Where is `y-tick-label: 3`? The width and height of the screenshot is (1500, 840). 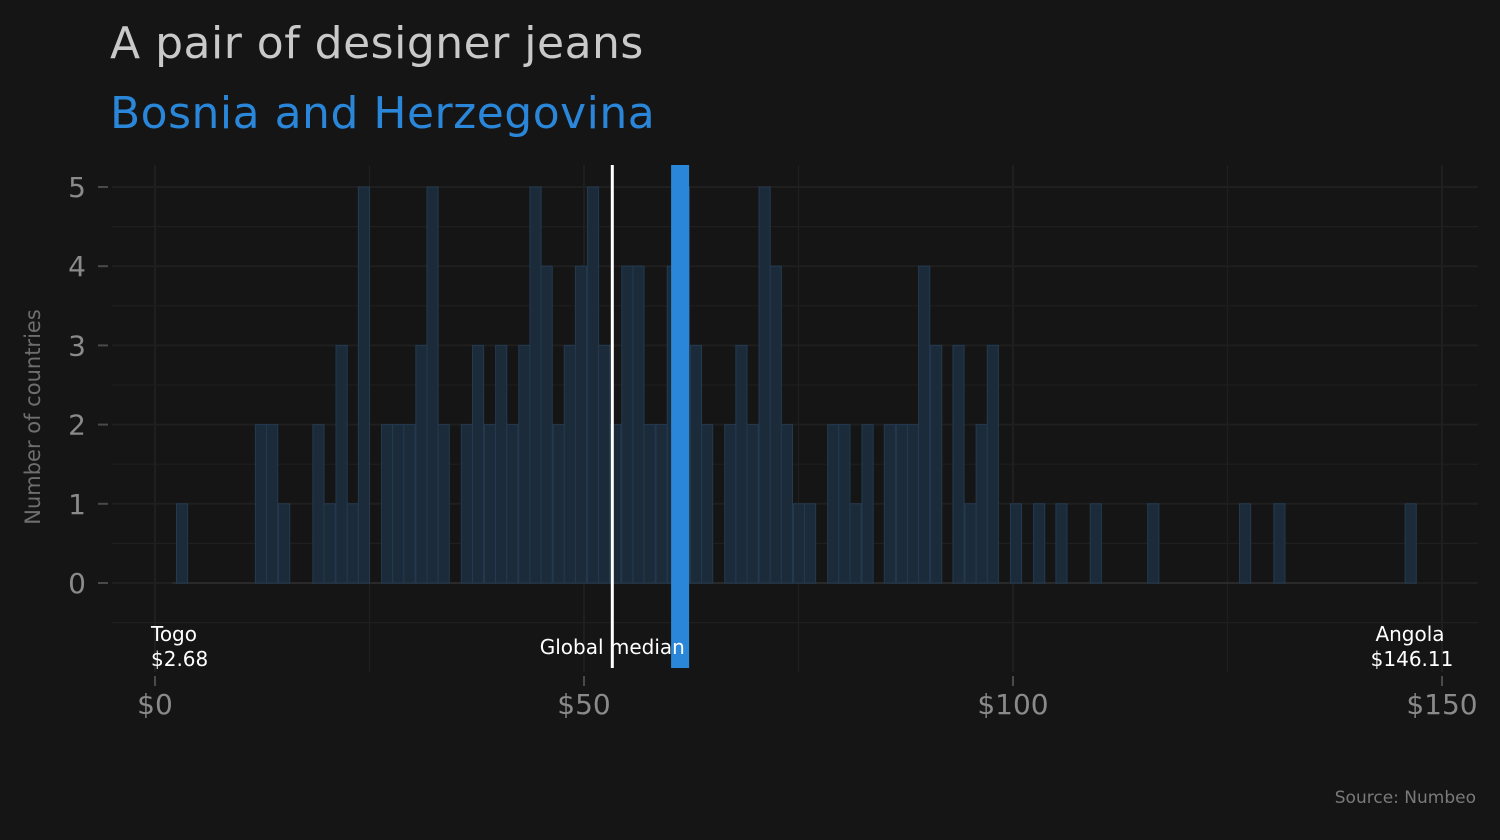
y-tick-label: 3 is located at coordinates (77, 345).